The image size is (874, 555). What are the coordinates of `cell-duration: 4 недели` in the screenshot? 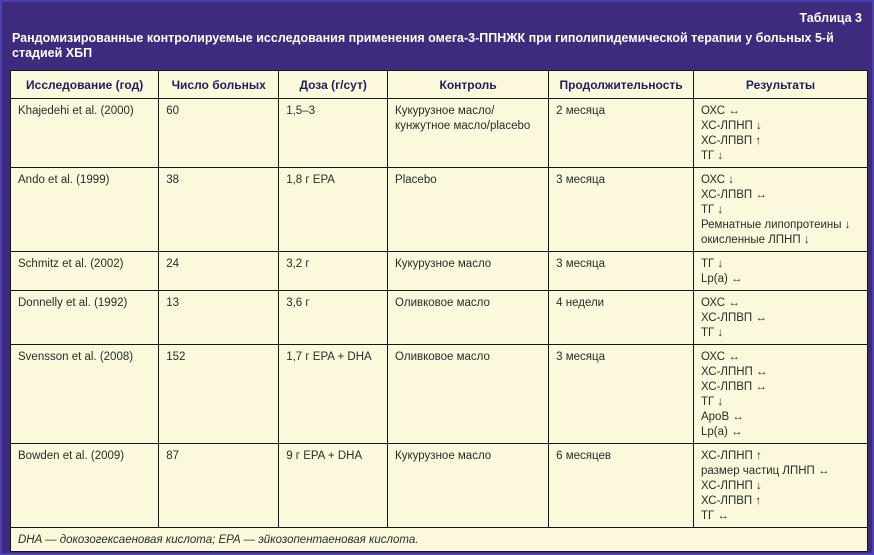 It's located at (621, 317).